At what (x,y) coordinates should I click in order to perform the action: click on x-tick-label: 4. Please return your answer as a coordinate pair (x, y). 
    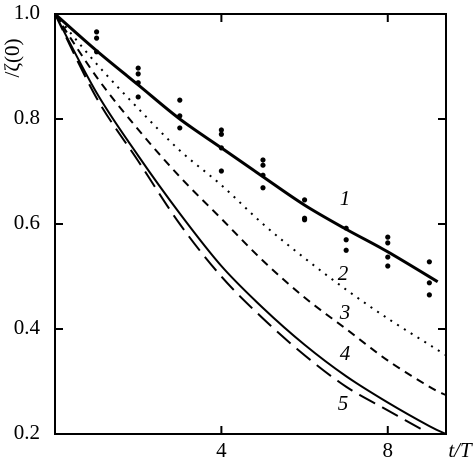
    Looking at the image, I should click on (221, 450).